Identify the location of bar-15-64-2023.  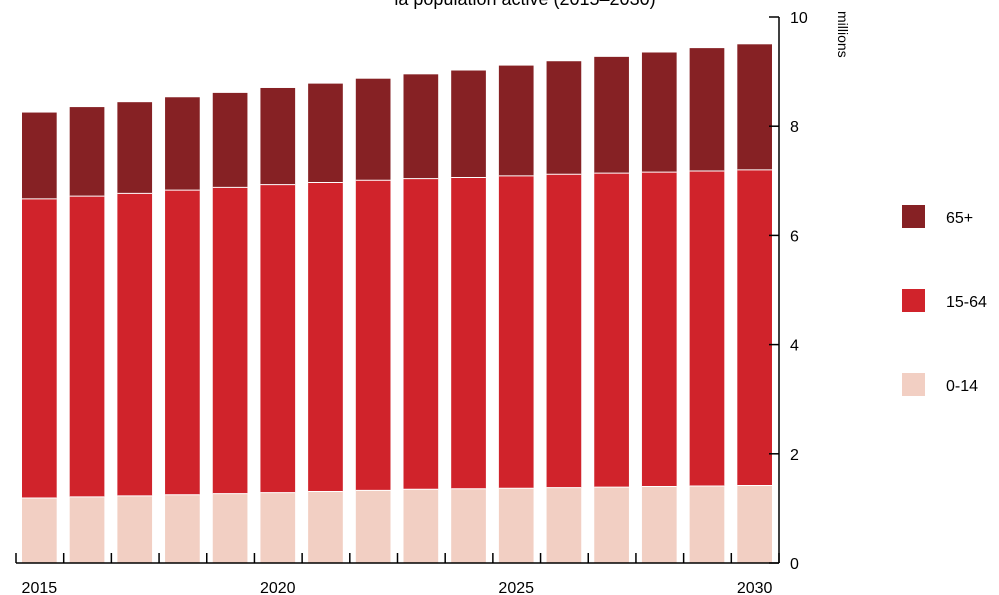
(421, 334).